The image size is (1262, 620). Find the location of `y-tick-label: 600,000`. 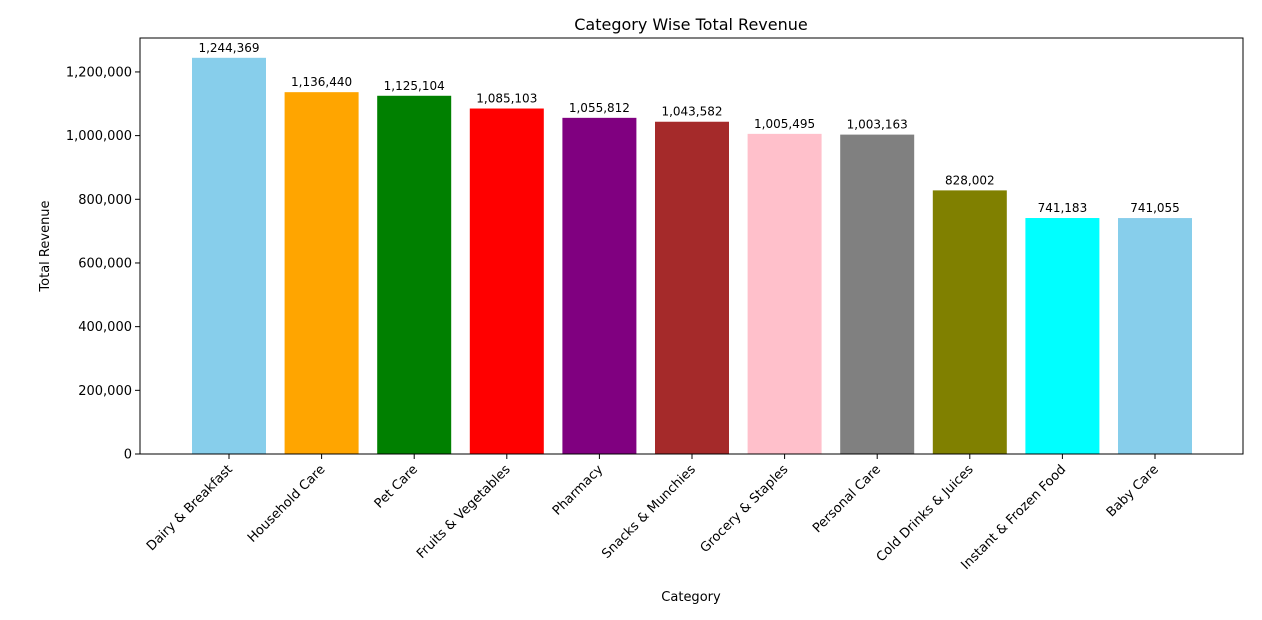

y-tick-label: 600,000 is located at coordinates (105, 263).